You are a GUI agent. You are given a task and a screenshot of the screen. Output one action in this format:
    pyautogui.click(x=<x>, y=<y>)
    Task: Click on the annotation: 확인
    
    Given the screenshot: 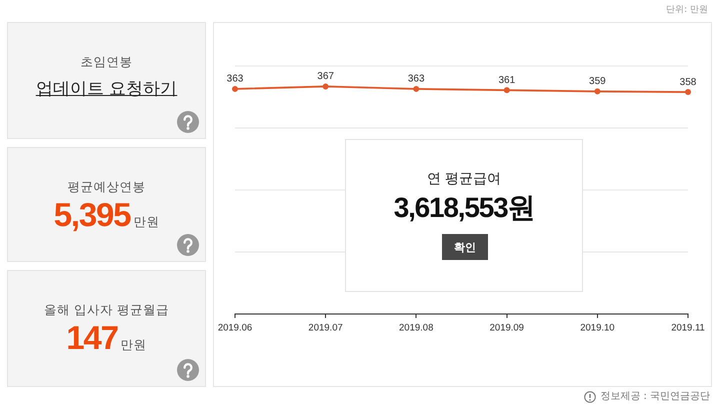 What is the action you would take?
    pyautogui.click(x=465, y=247)
    